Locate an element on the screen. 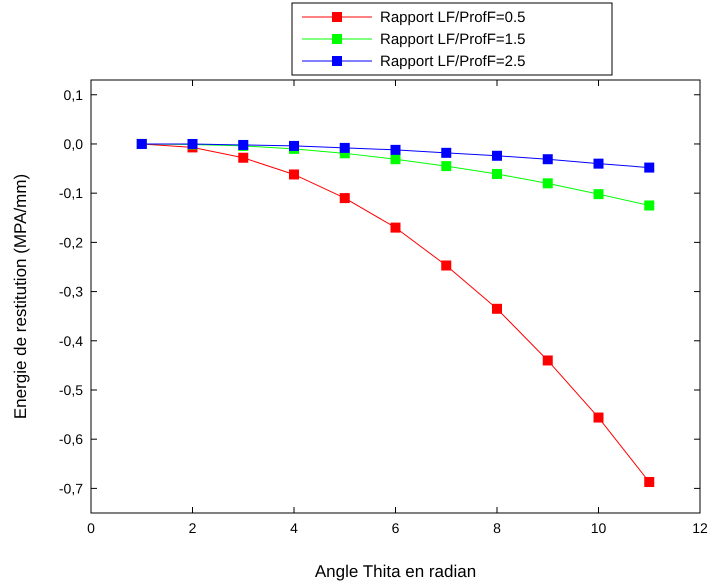 The image size is (711, 588). legend-label: Rapport LF/ProfF=0.5 is located at coordinates (453, 17).